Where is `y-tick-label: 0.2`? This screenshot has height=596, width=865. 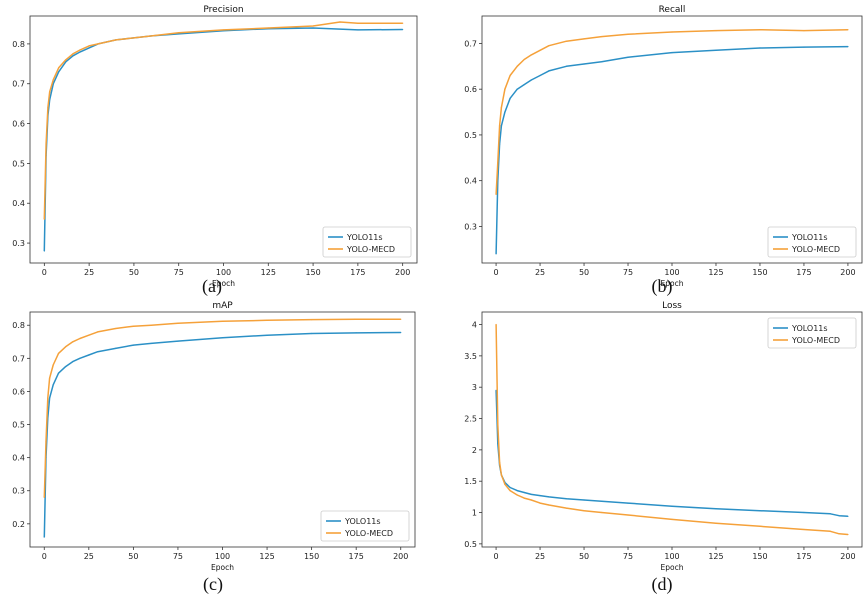 y-tick-label: 0.2 is located at coordinates (18, 524).